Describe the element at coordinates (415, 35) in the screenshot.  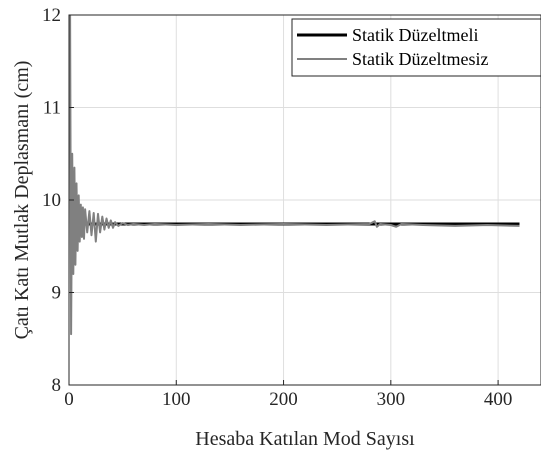
I see `legend-label-1: Statik Düzeltmeli` at that location.